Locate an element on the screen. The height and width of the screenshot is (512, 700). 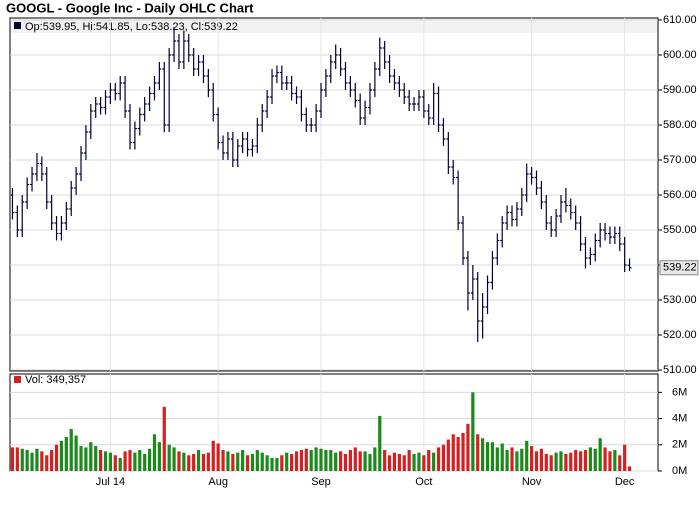
x-tick-label: Oct is located at coordinates (423, 482).